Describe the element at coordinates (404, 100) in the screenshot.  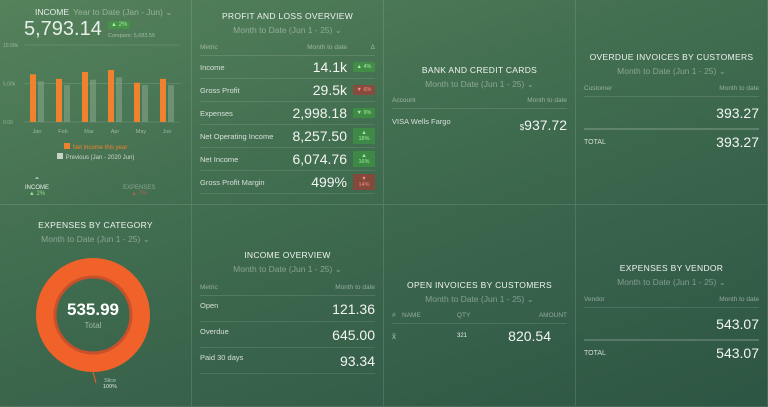
I see `col-account: Account` at that location.